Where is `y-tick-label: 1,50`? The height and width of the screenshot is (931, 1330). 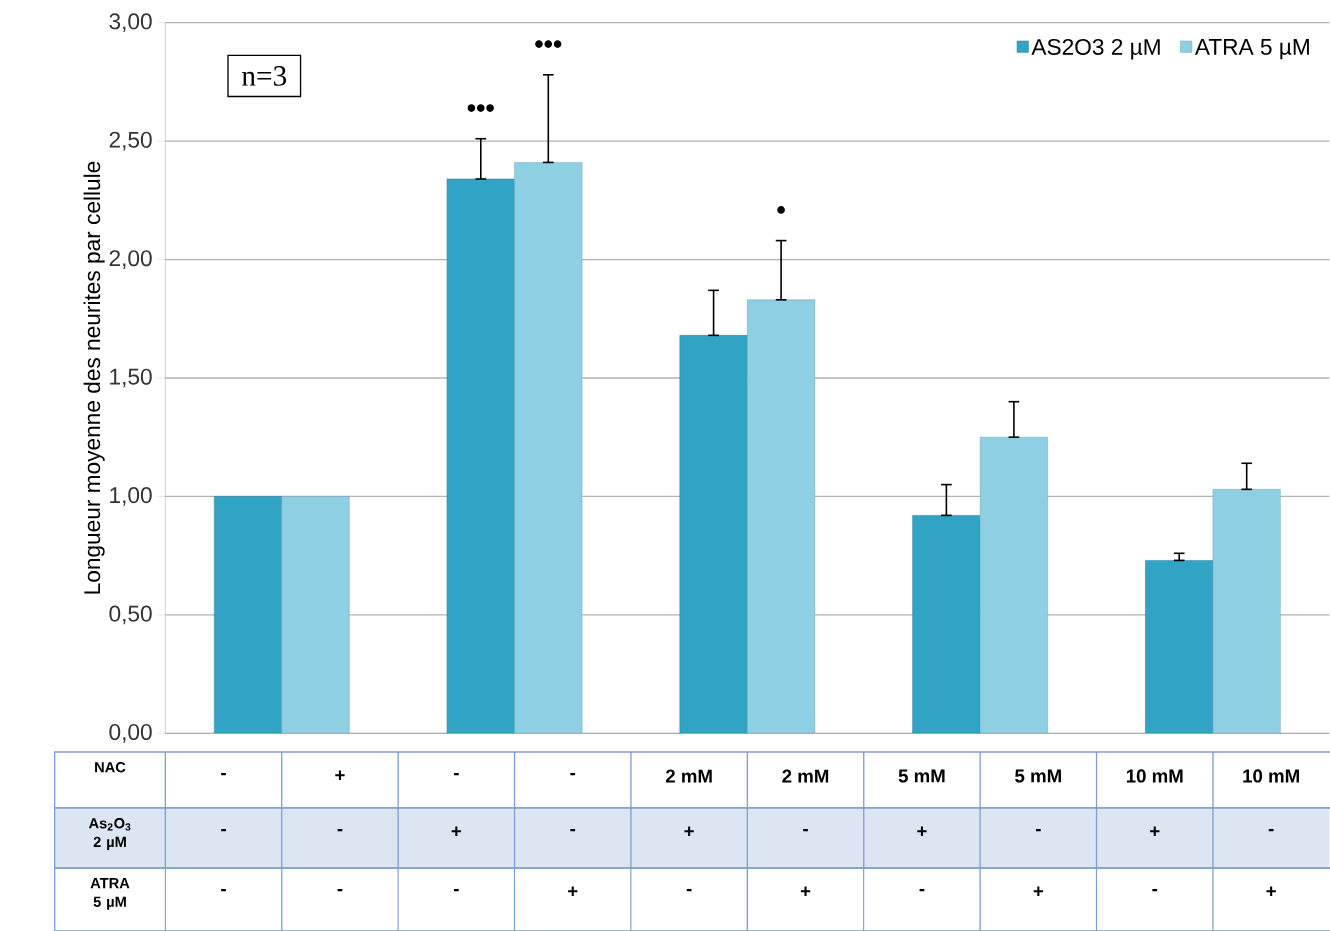 y-tick-label: 1,50 is located at coordinates (131, 378).